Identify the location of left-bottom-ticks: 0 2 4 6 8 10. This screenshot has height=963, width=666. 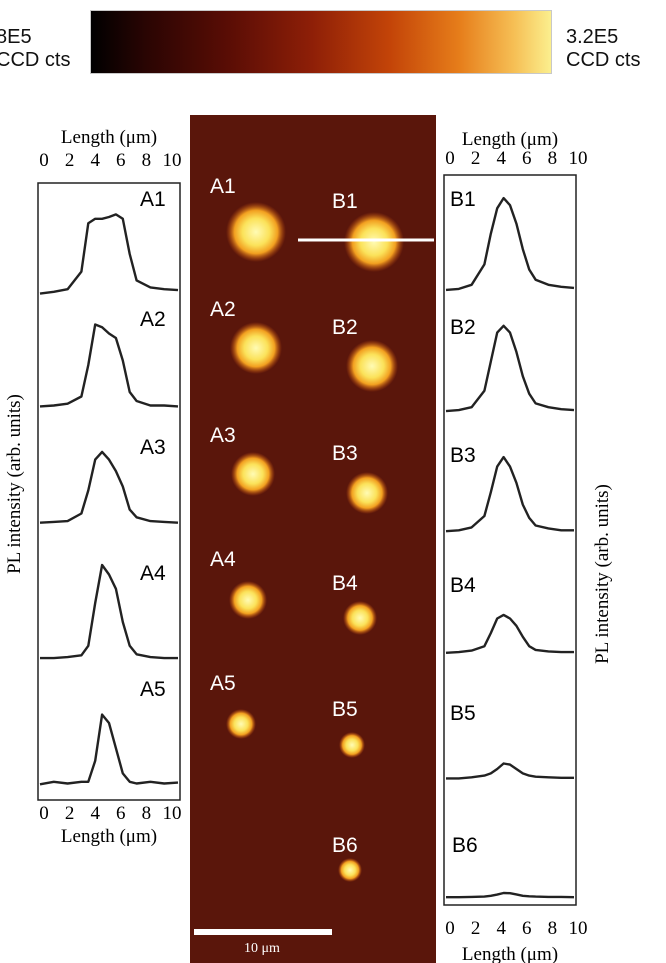
(110, 813).